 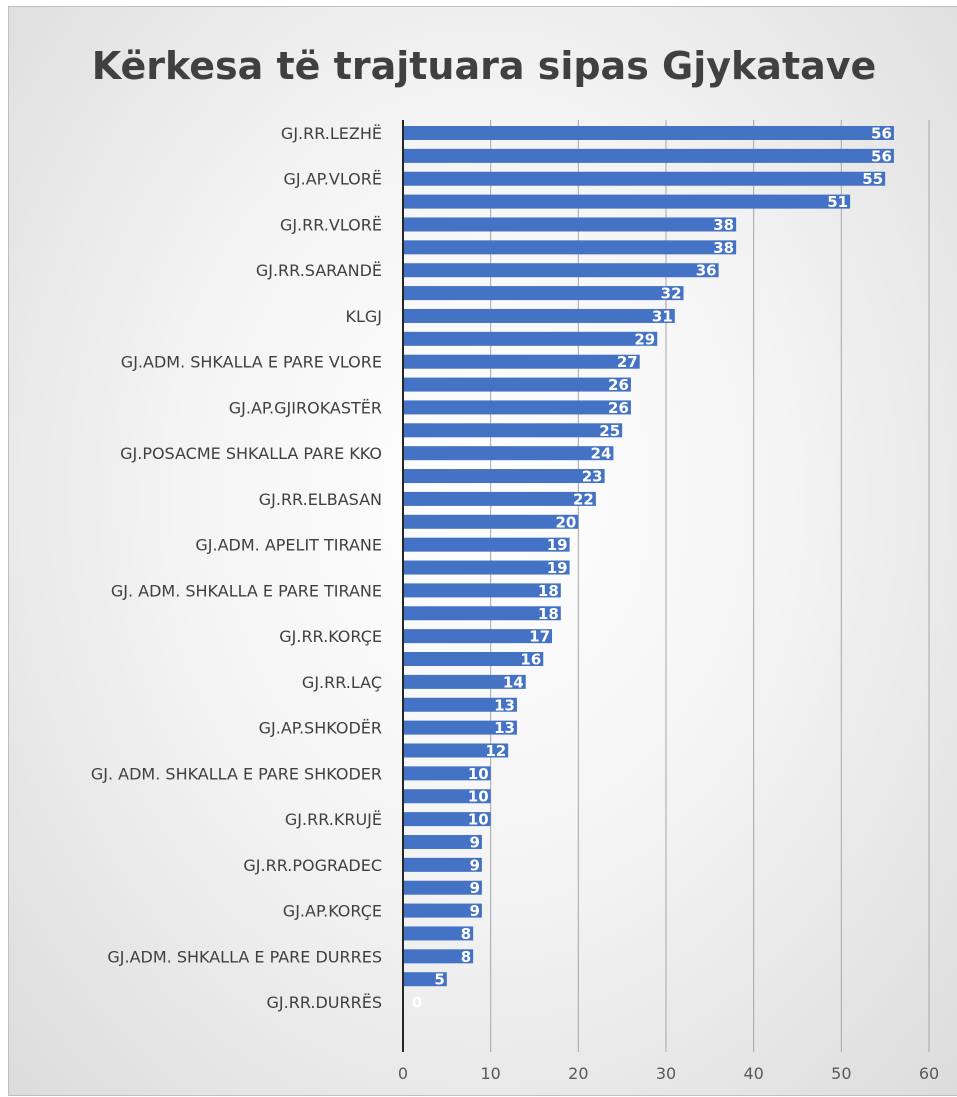 What do you see at coordinates (333, 179) in the screenshot?
I see `category-label: GJ.AP.VLORË` at bounding box center [333, 179].